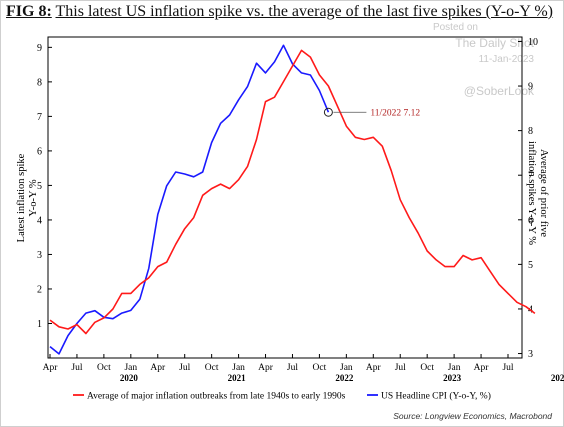 This screenshot has height=427, width=564. I want to click on left-axis-tick-label: 6, so click(39, 151).